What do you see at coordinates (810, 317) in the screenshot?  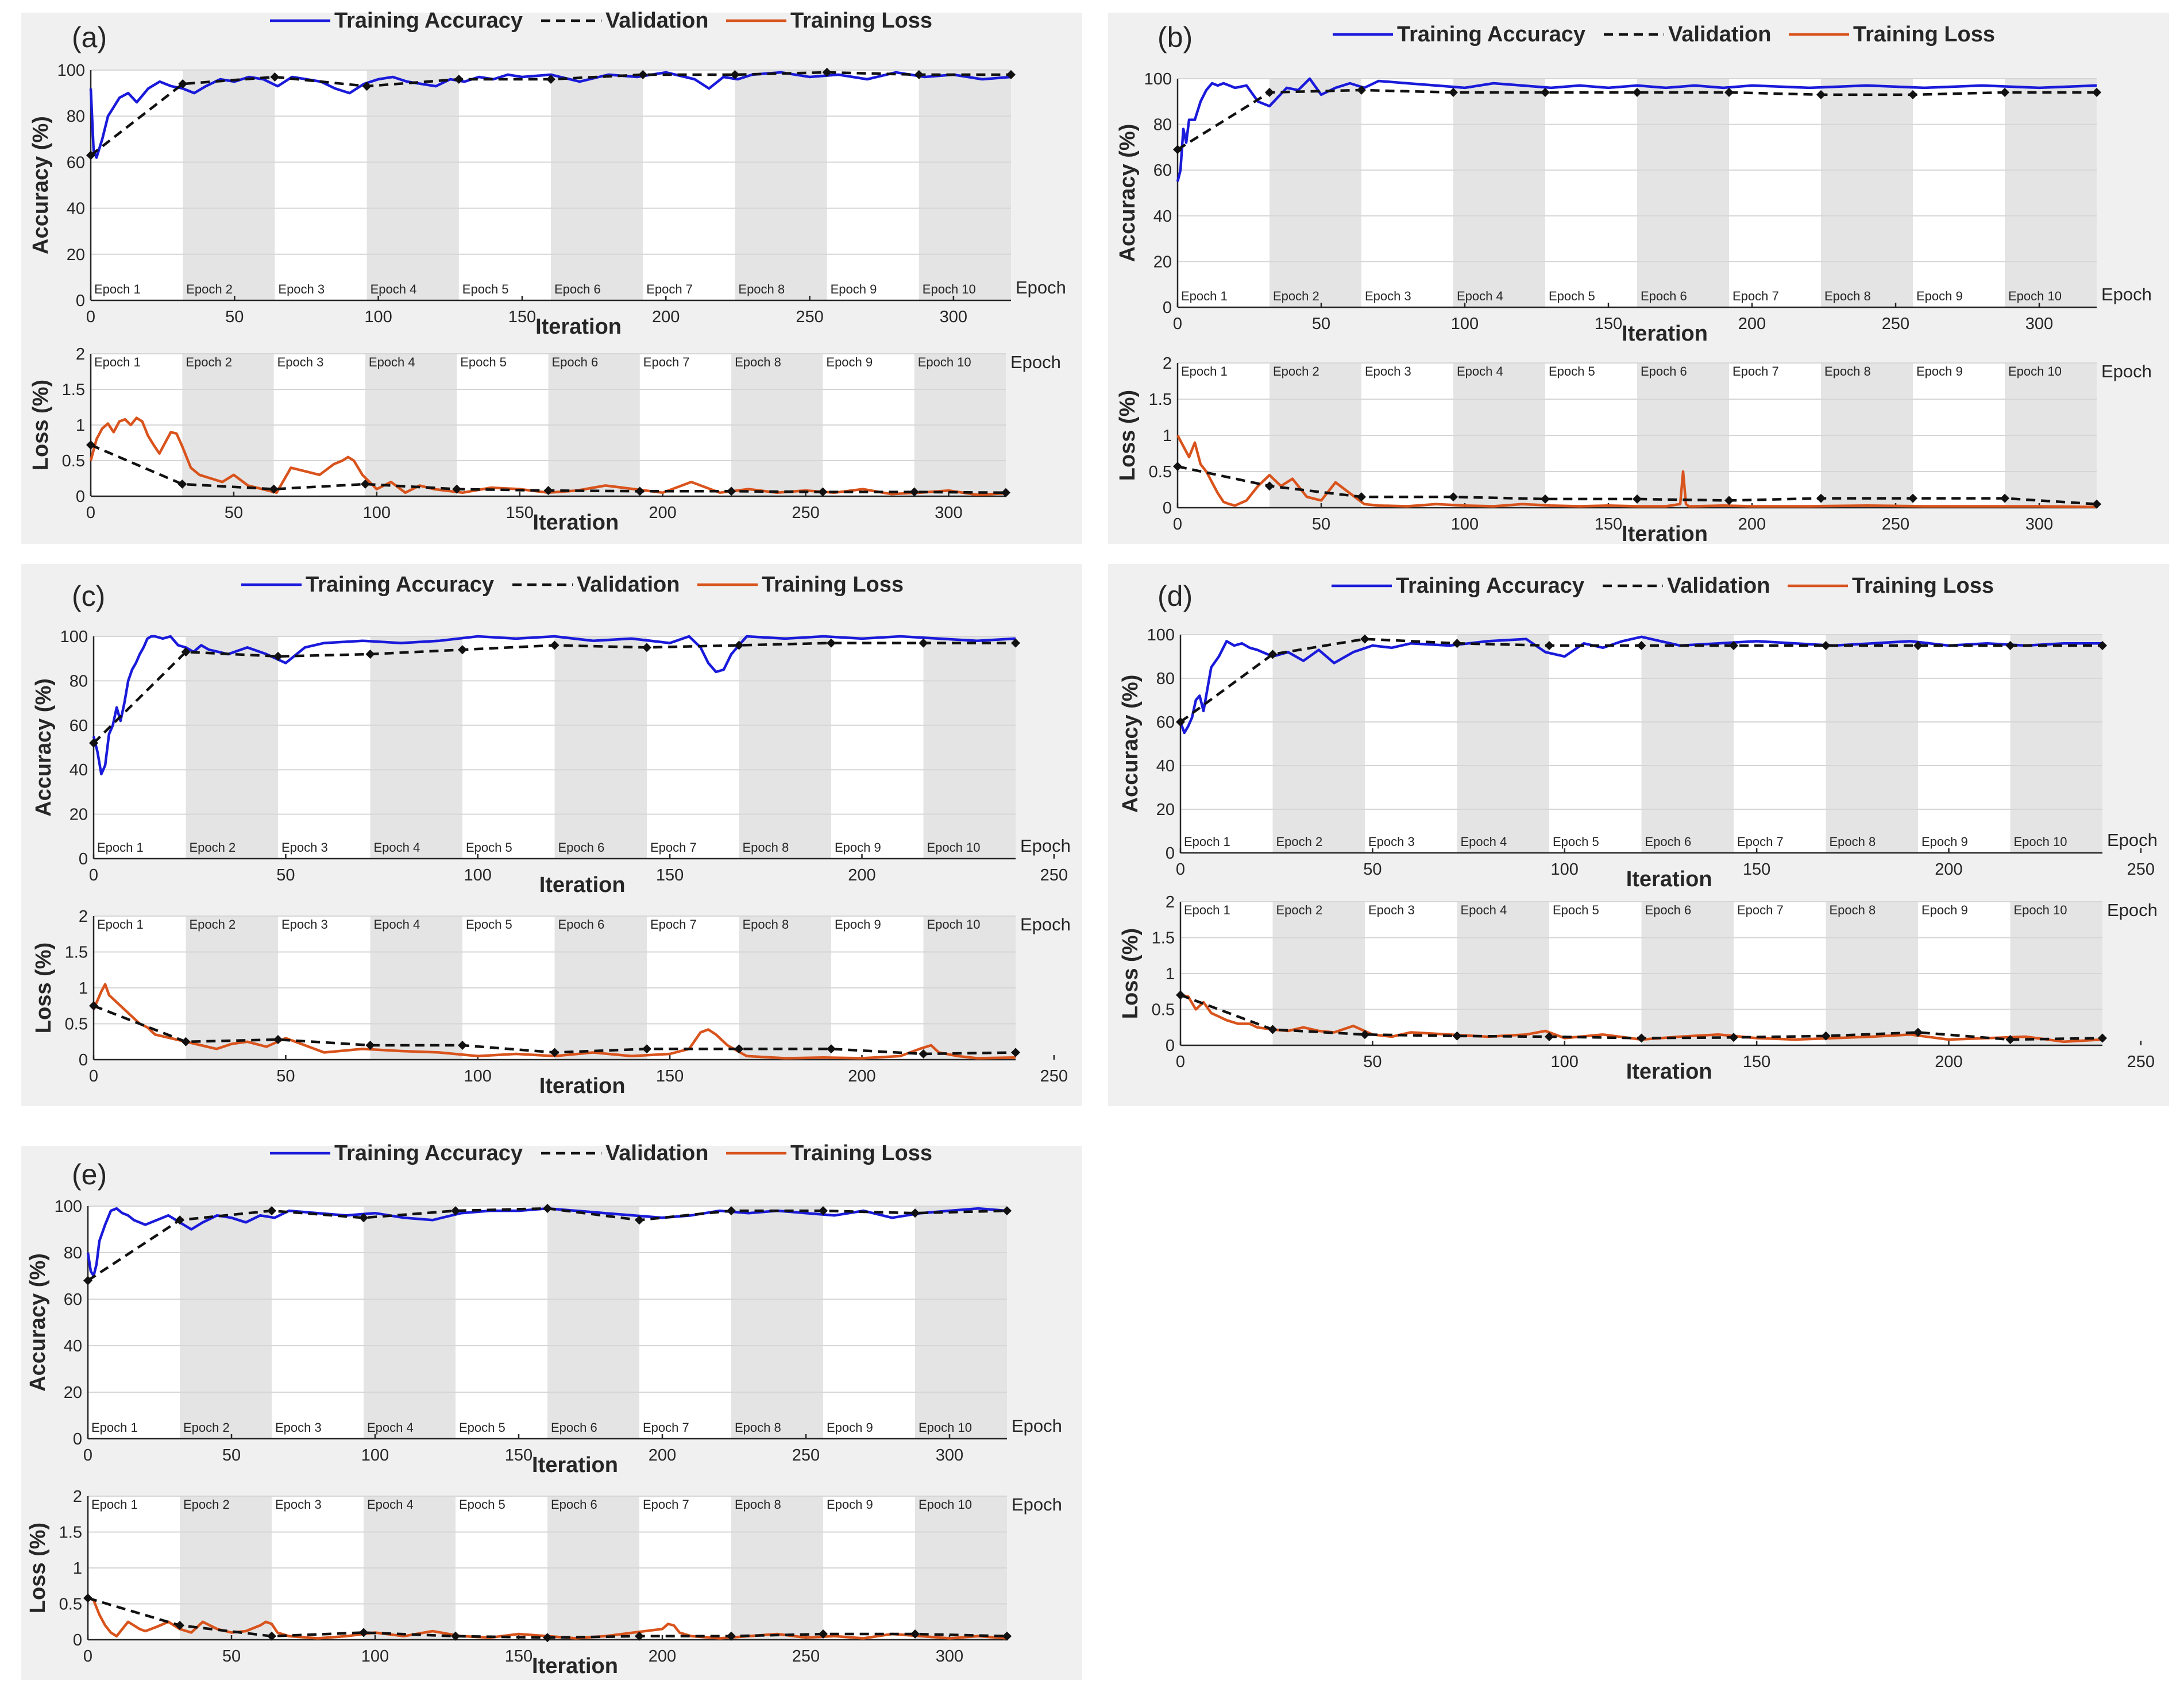 I see `x-tick-label: 250` at bounding box center [810, 317].